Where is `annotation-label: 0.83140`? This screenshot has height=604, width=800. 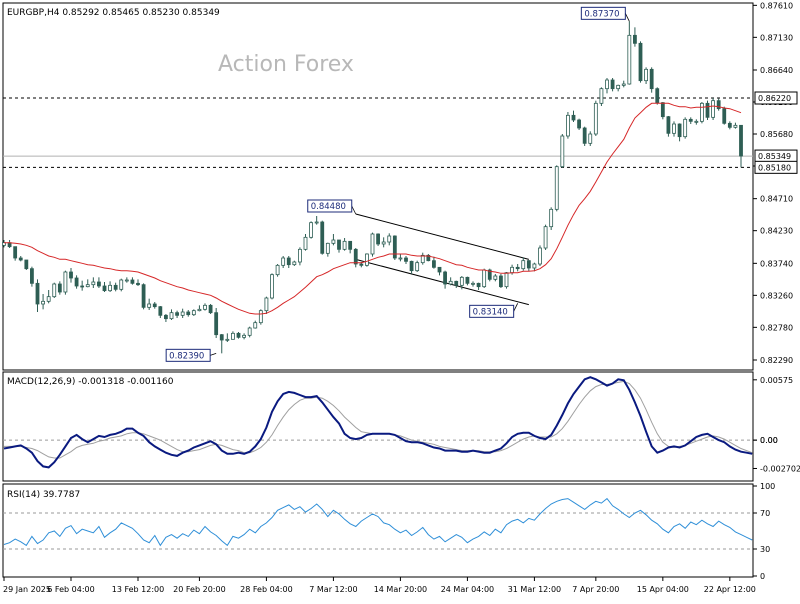 annotation-label: 0.83140 is located at coordinates (490, 312).